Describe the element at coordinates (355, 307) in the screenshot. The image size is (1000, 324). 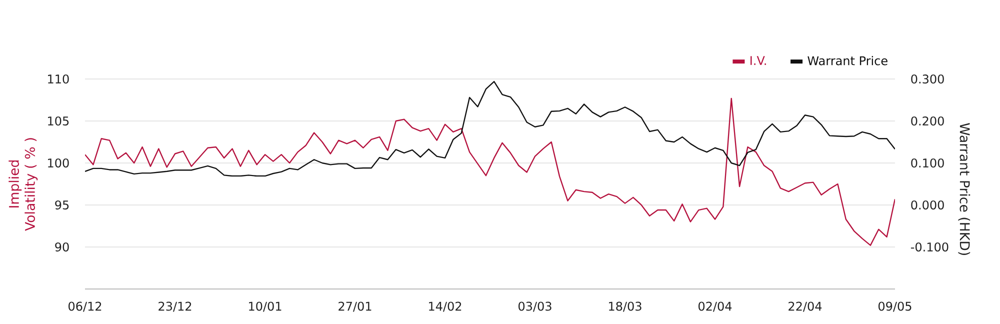
I see `x-tick-label: 27/01` at that location.